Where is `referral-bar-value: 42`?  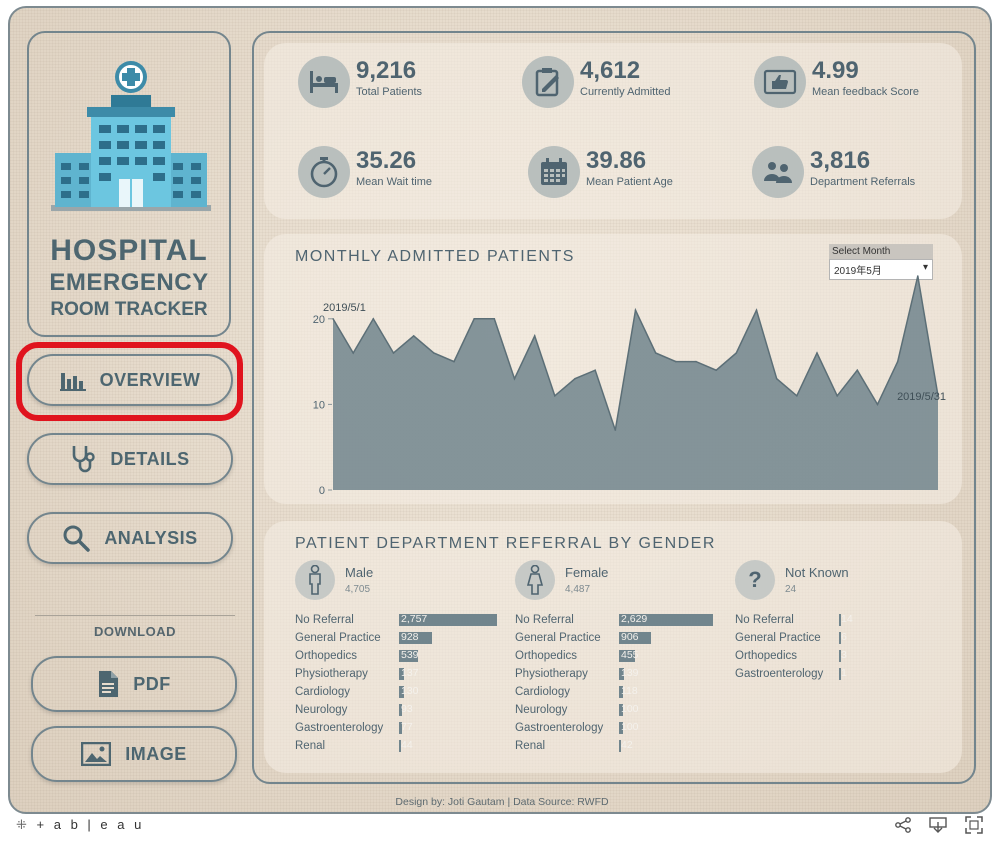
referral-bar-value: 42 is located at coordinates (627, 745).